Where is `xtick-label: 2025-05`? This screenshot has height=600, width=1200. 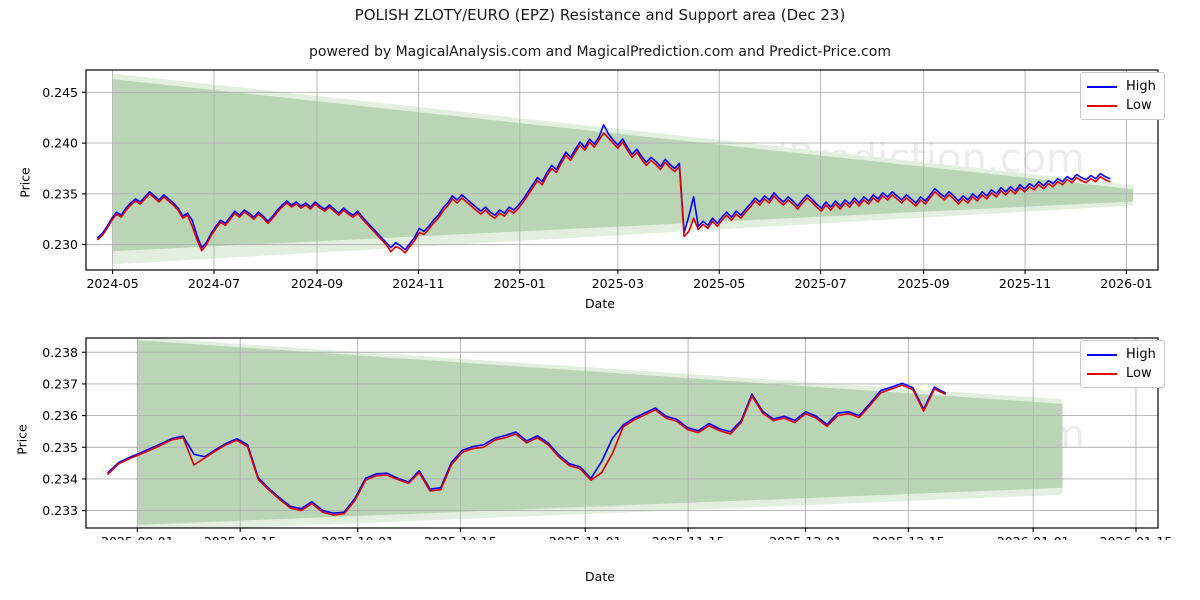 xtick-label: 2025-05 is located at coordinates (719, 283).